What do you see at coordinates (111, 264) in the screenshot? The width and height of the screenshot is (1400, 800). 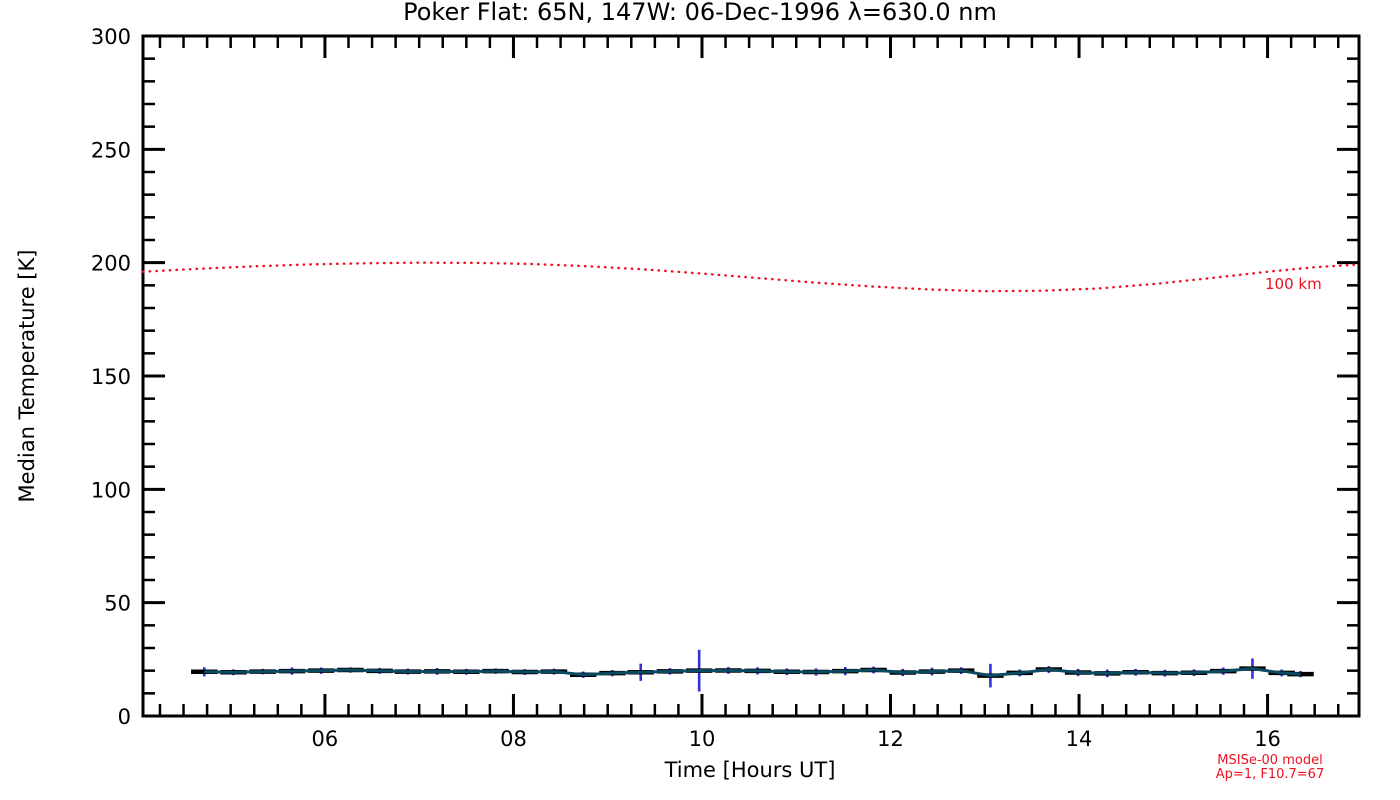 I see `y-tick-label: 200` at bounding box center [111, 264].